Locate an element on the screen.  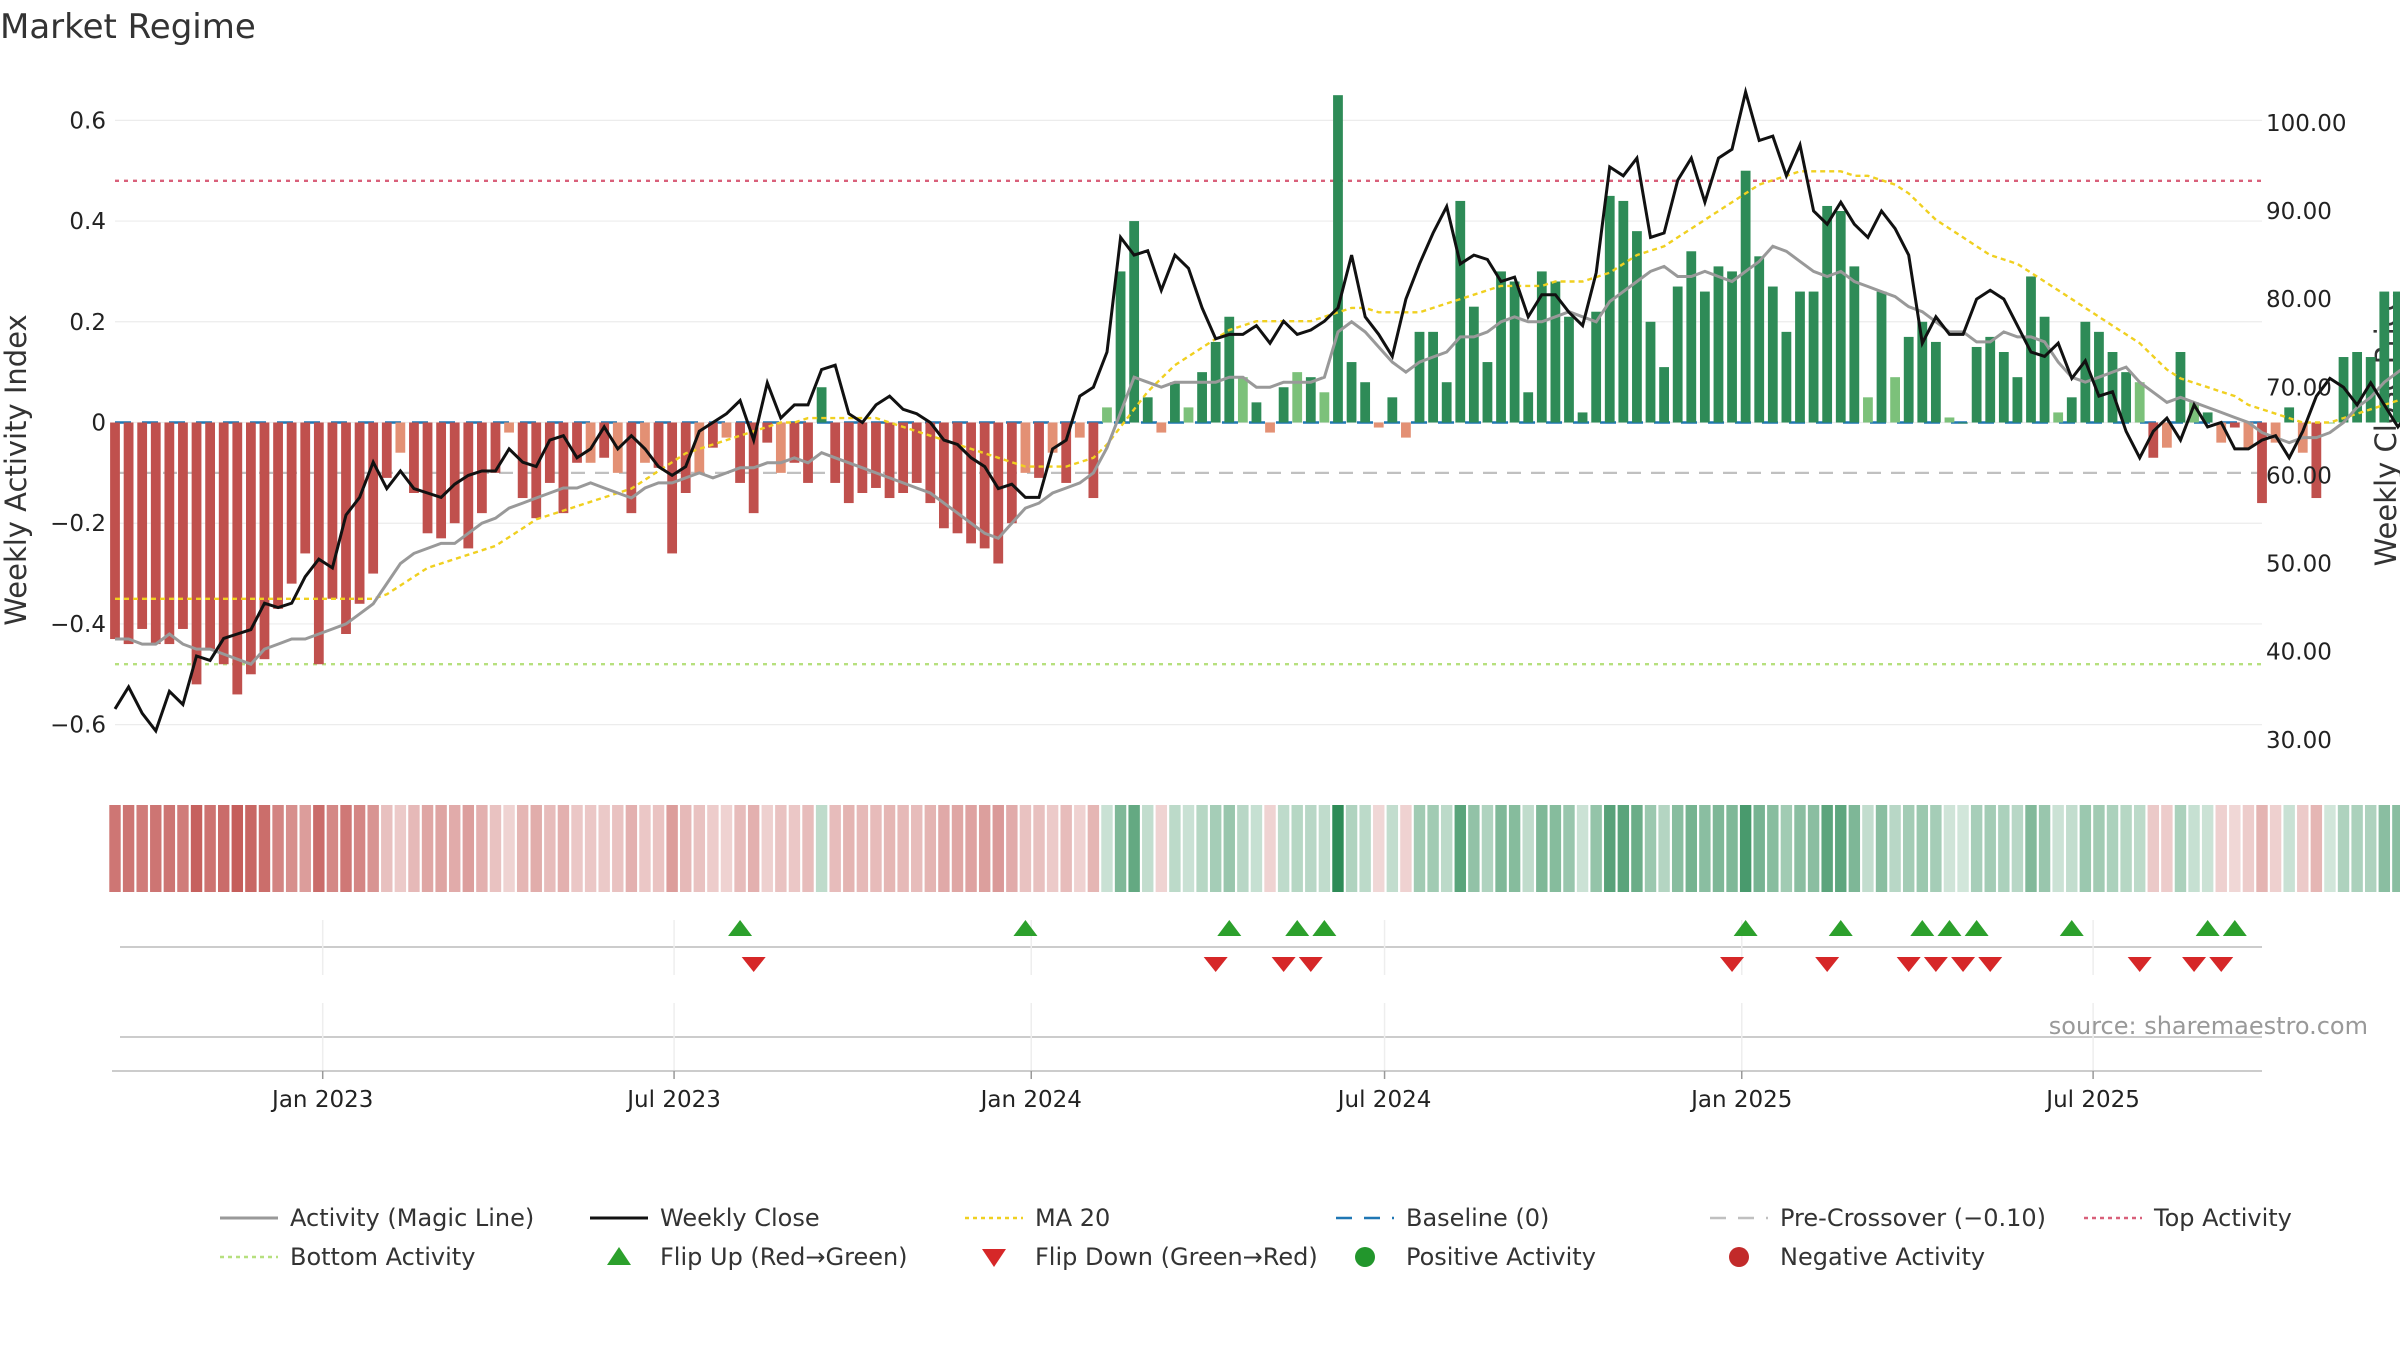
flip-markers-panel is located at coordinates (1191, 947).